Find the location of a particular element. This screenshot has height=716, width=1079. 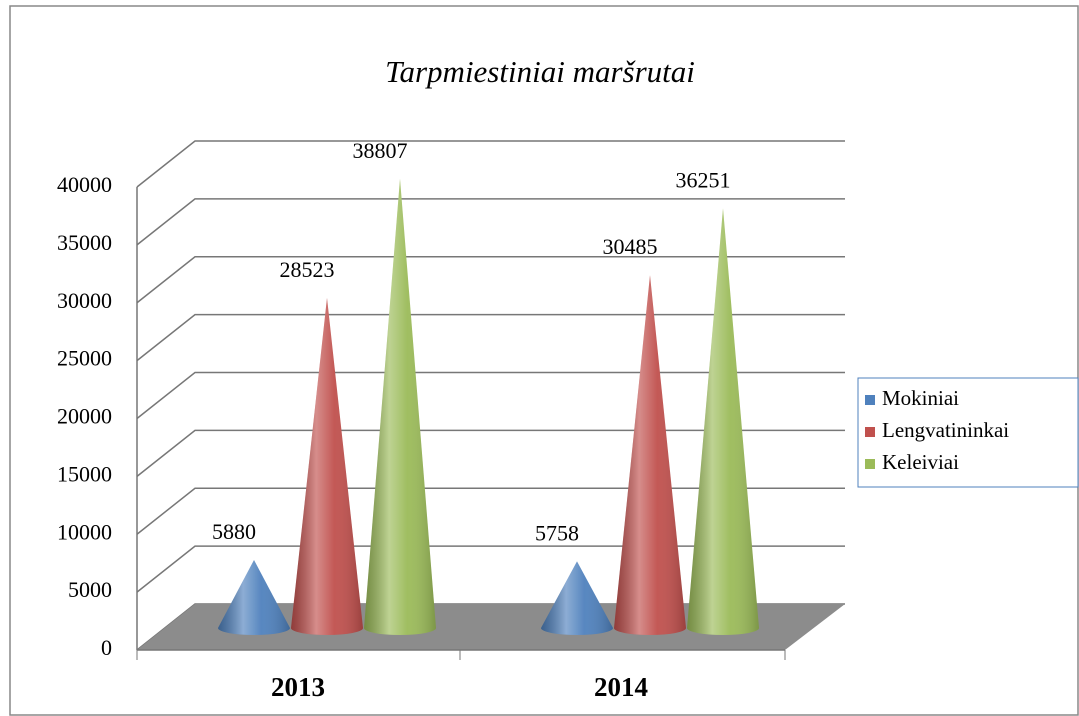

y-tick-label: 25000 is located at coordinates (84, 358).